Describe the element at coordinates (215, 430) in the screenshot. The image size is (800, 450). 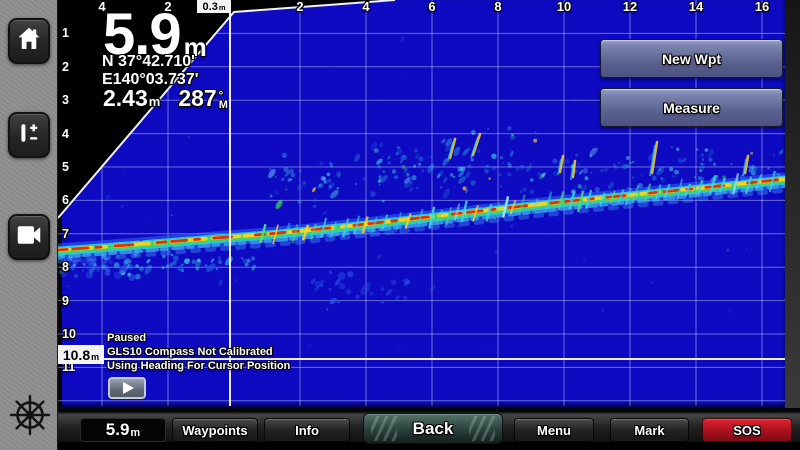
I see `waypoints-button: Waypoints` at that location.